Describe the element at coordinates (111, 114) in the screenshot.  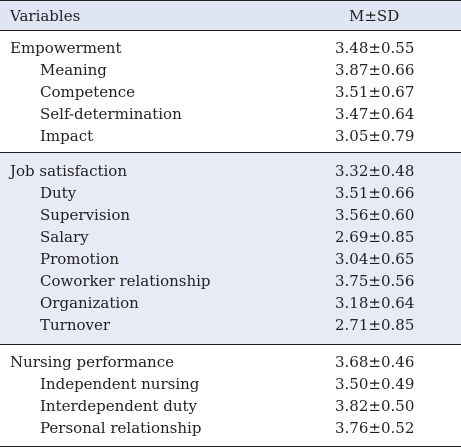
I see `row-label: Self-determination` at that location.